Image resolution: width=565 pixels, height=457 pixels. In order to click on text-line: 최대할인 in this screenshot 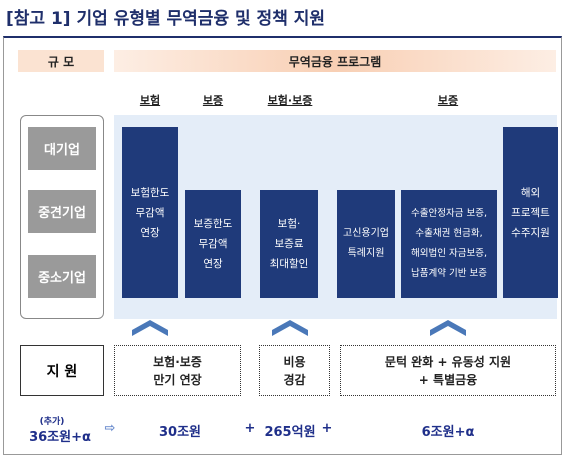, I will do `click(289, 264)`.